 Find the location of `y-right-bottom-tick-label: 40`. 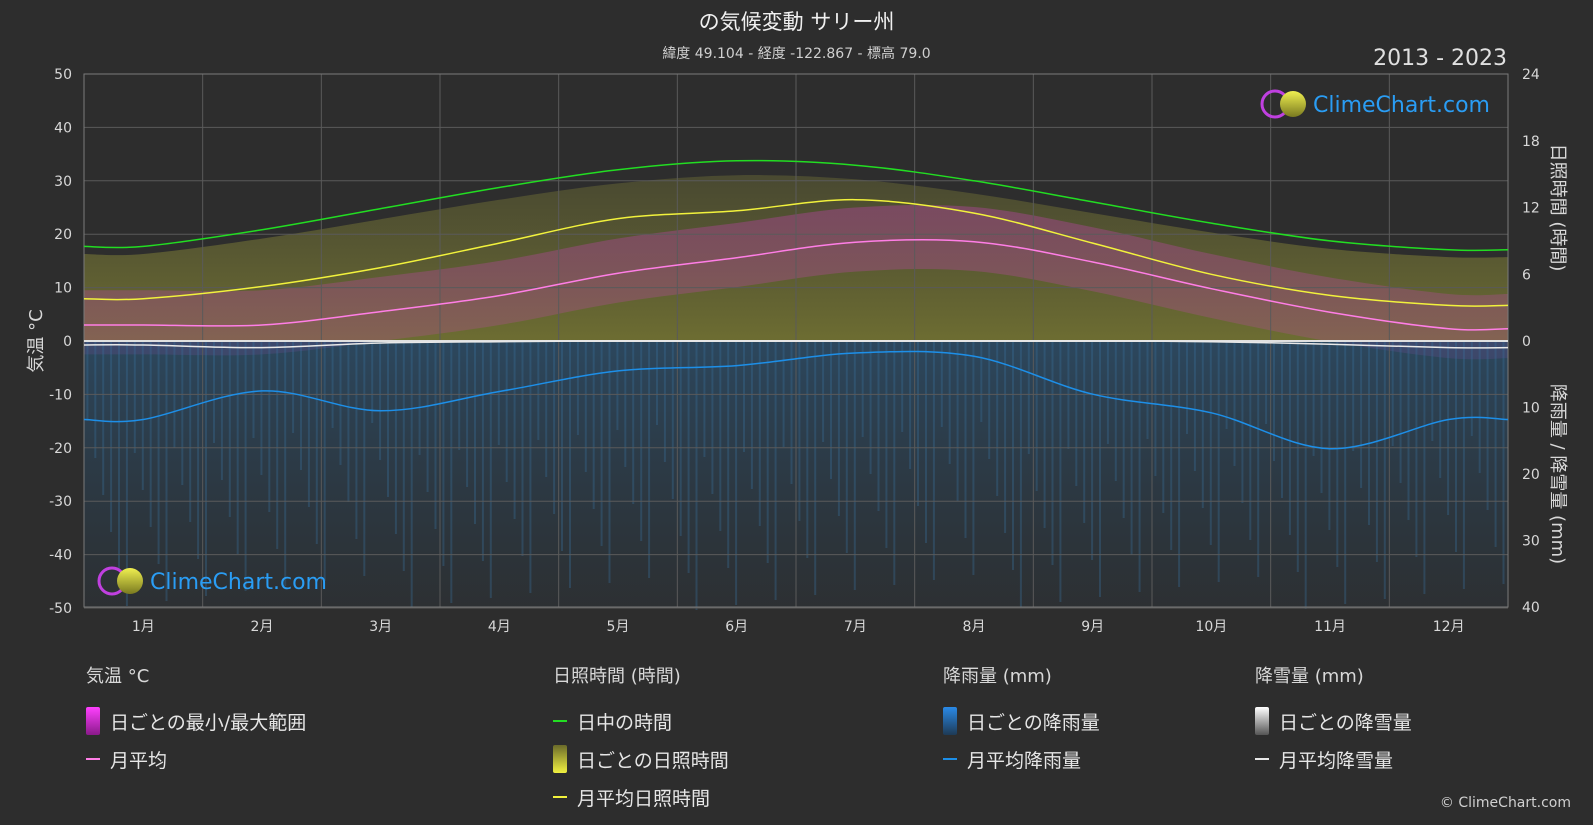

y-right-bottom-tick-label: 40 is located at coordinates (1531, 608).